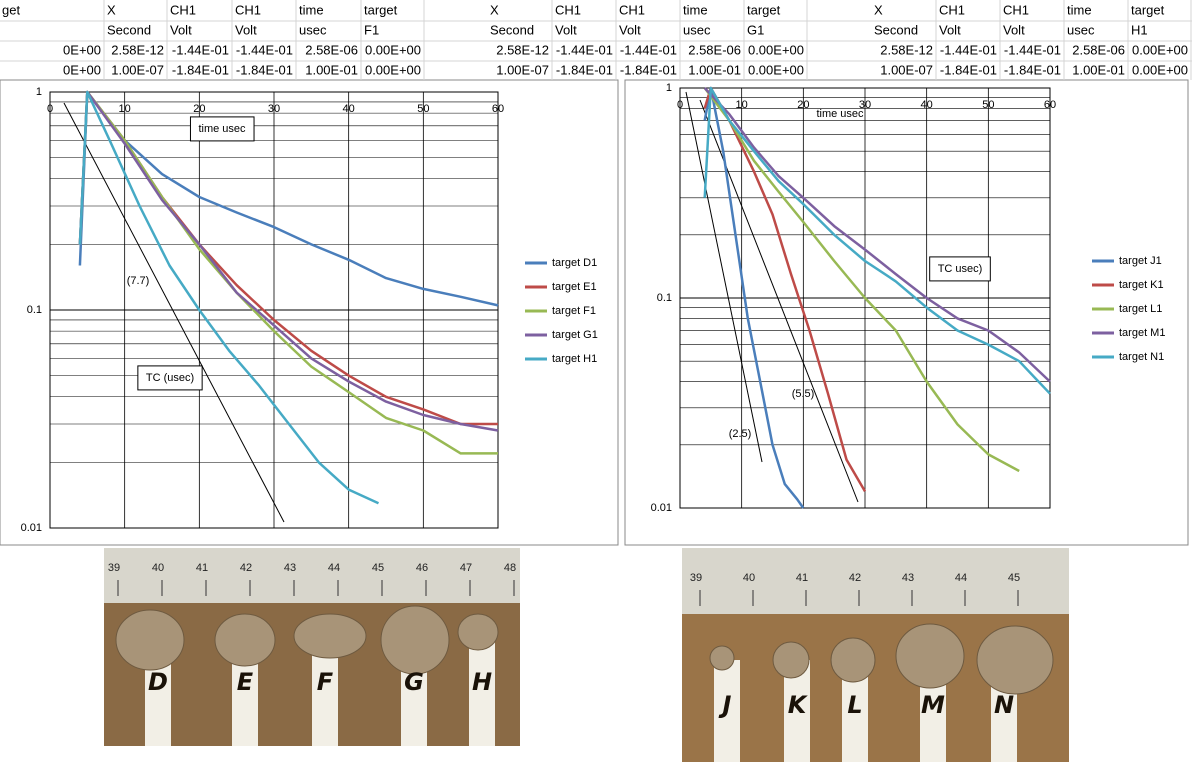 This screenshot has height=779, width=1192. What do you see at coordinates (855, 578) in the screenshot?
I see `ruler-label: 42` at bounding box center [855, 578].